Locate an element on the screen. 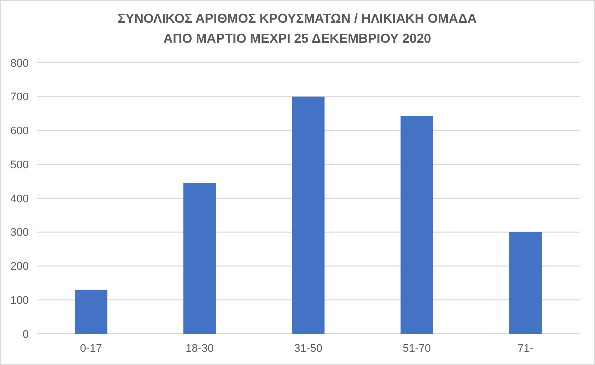 The width and height of the screenshot is (595, 365). y-tick-label: 200 is located at coordinates (19, 267).